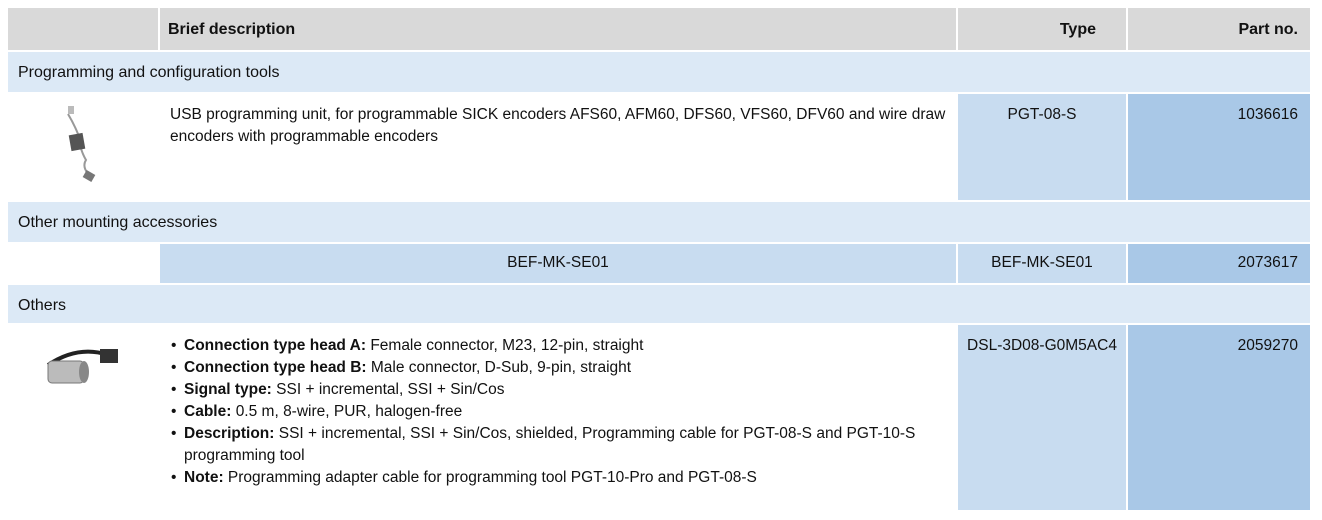 Image resolution: width=1322 pixels, height=520 pixels. What do you see at coordinates (558, 29) in the screenshot?
I see `header-cell: Brief description` at bounding box center [558, 29].